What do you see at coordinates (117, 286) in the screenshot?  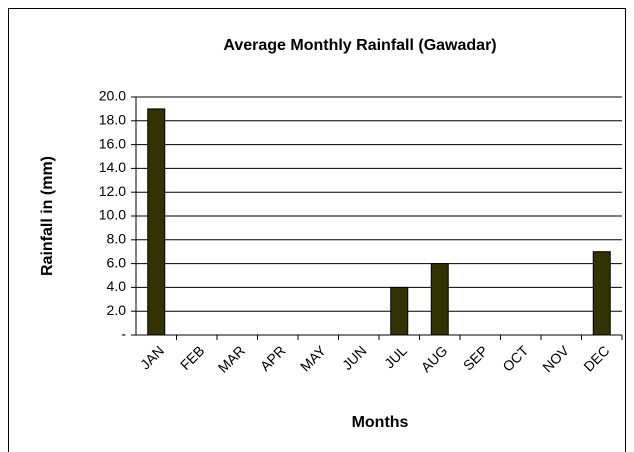 I see `y-tick-label: 4.0` at bounding box center [117, 286].